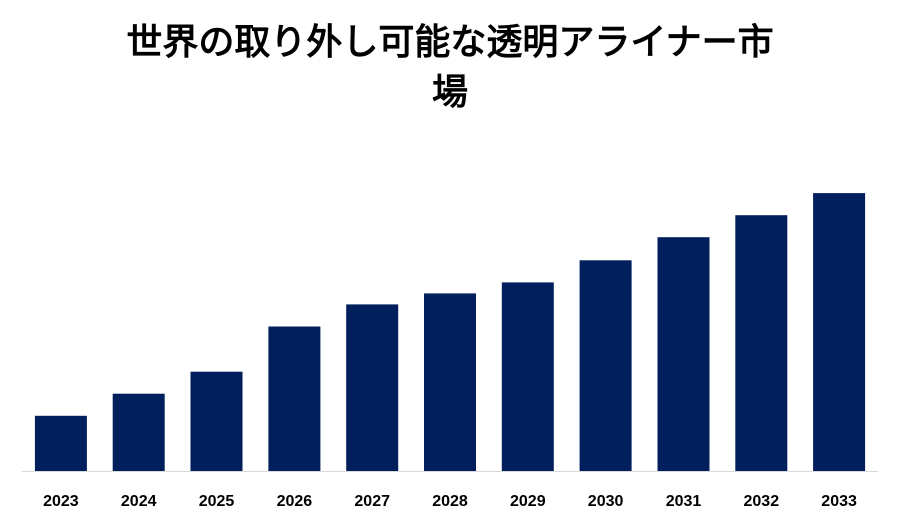  What do you see at coordinates (295, 501) in the screenshot?
I see `x-tick-label-2026: 2026` at bounding box center [295, 501].